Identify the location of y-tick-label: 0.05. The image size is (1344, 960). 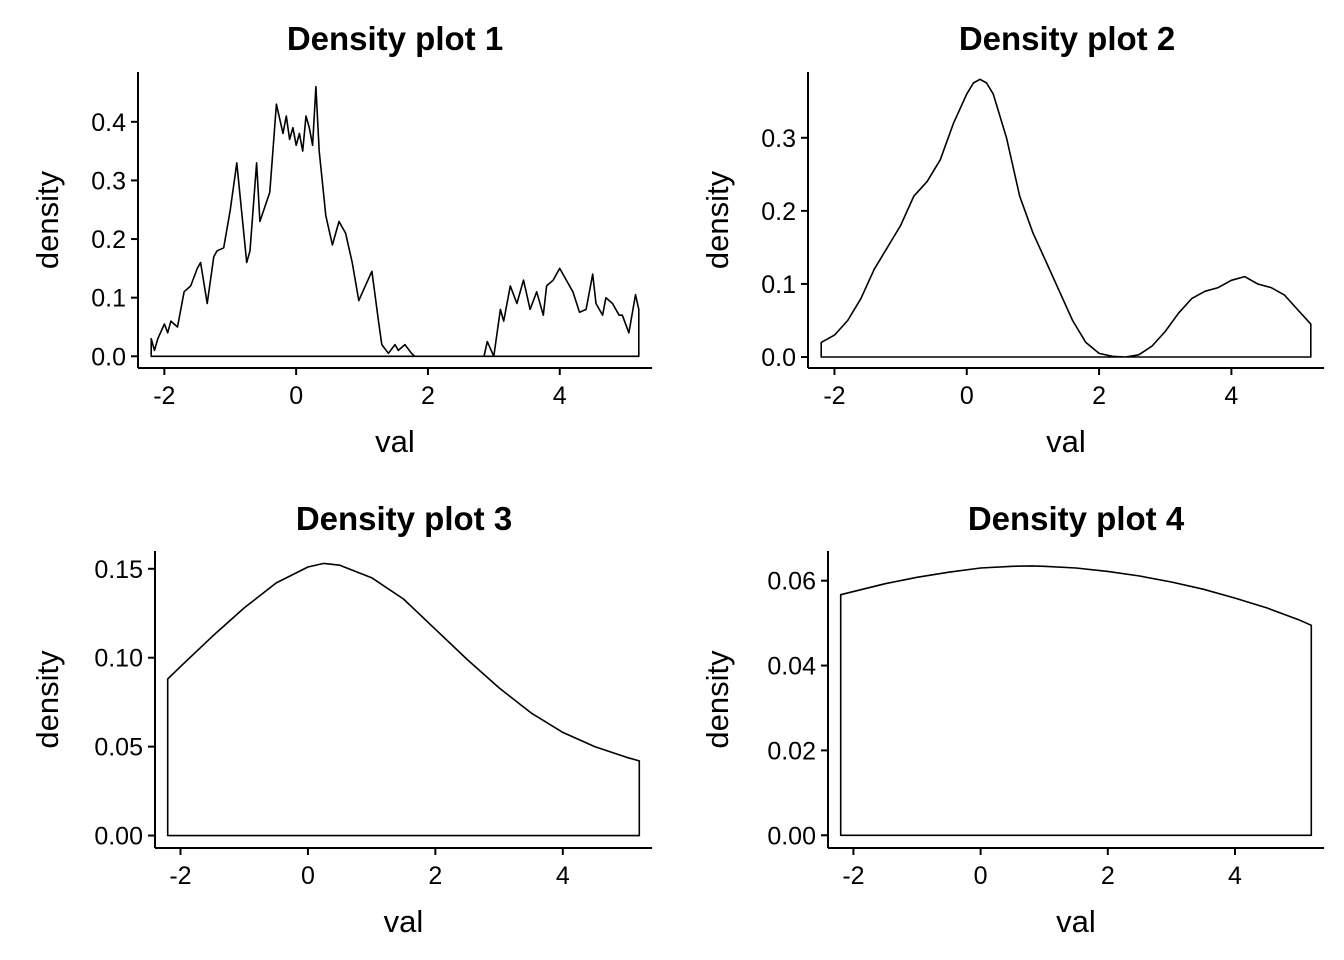
(118, 748).